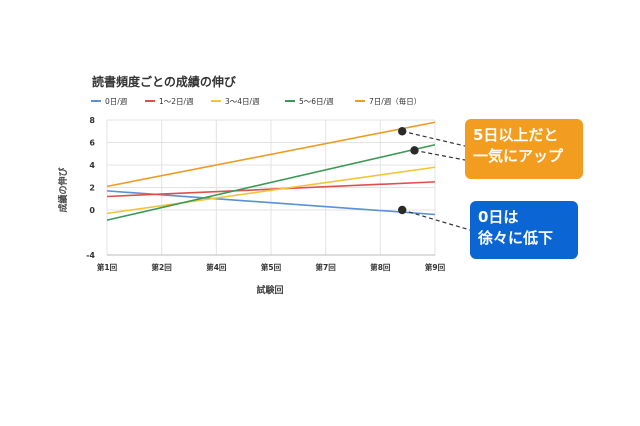 Image resolution: width=640 pixels, height=426 pixels. What do you see at coordinates (498, 217) in the screenshot?
I see `callout-line: 0日は` at bounding box center [498, 217].